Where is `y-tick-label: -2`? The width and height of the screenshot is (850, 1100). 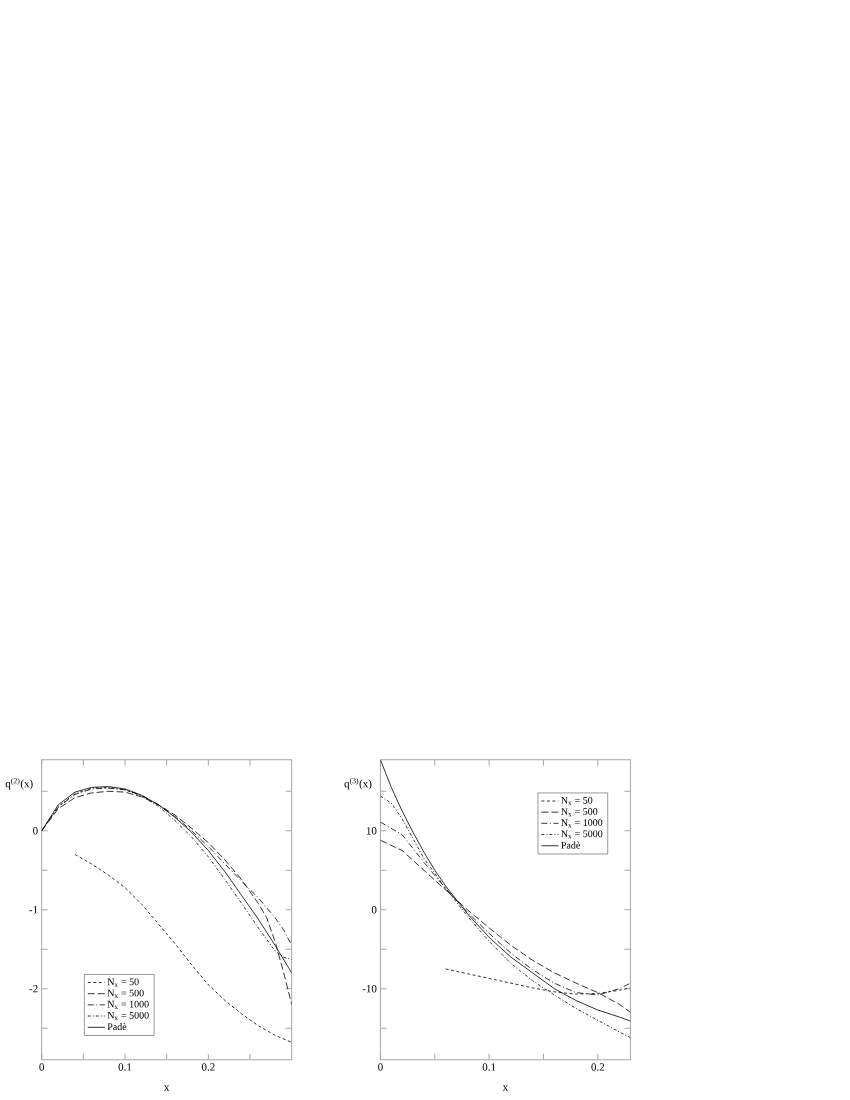
y-tick-label: -2 is located at coordinates (33, 989).